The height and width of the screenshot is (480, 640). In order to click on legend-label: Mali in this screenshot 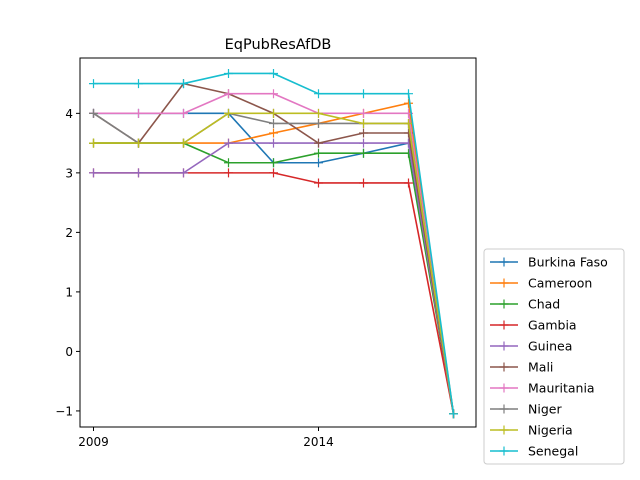, I will do `click(540, 367)`.